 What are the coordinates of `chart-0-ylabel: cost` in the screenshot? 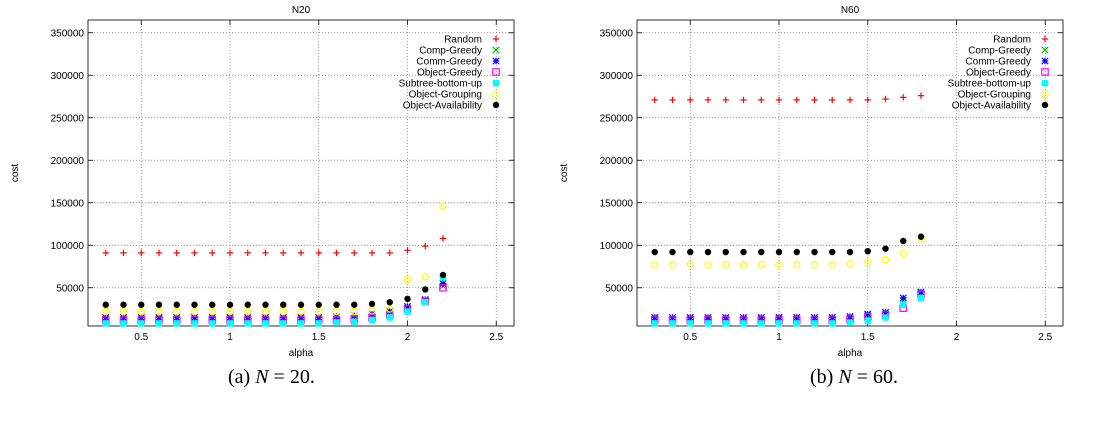 It's located at (15, 173).